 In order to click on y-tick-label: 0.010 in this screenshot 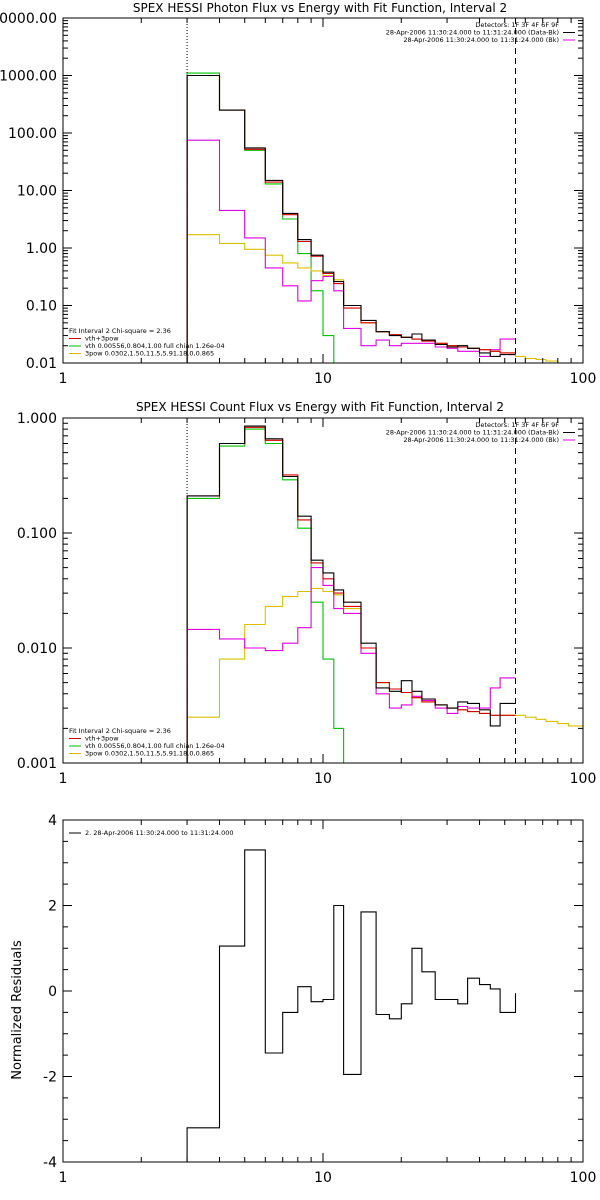, I will do `click(37, 649)`.